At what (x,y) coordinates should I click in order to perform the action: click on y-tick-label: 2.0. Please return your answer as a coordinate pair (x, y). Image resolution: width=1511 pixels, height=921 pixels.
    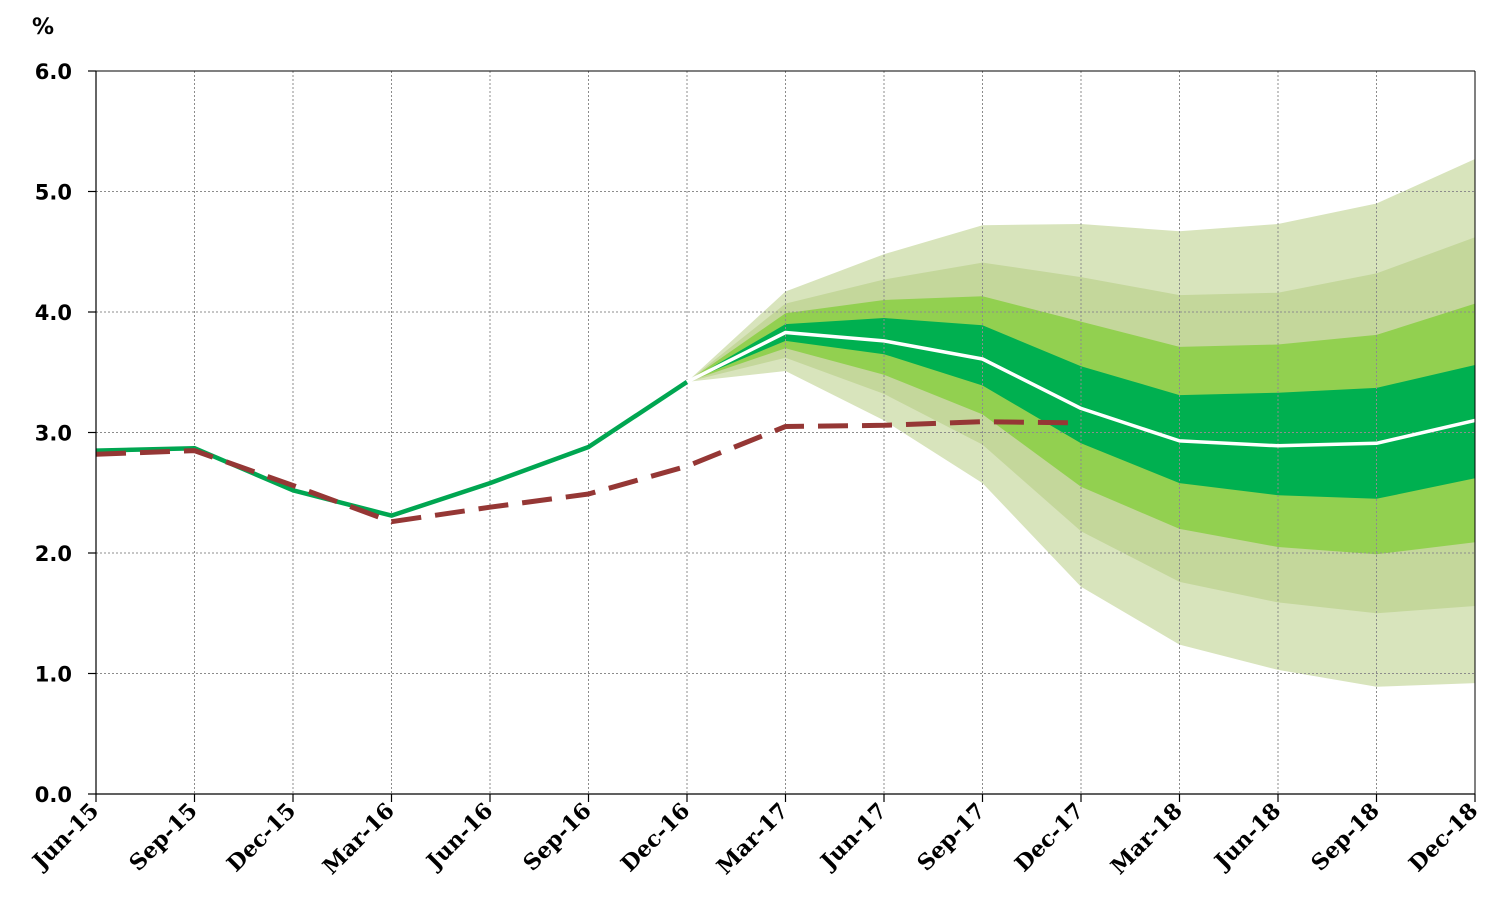
    Looking at the image, I should click on (53, 554).